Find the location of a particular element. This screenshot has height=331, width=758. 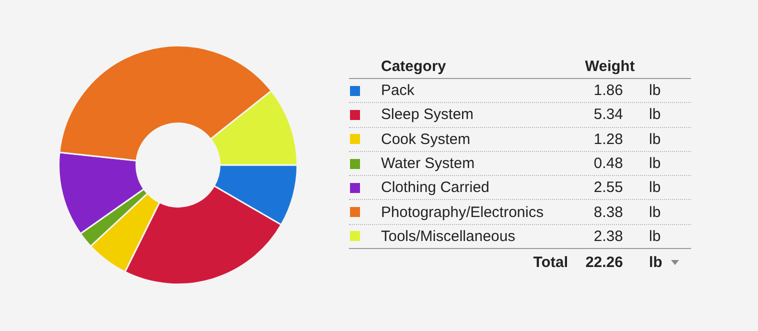

data-label: 2.55 is located at coordinates (607, 187).